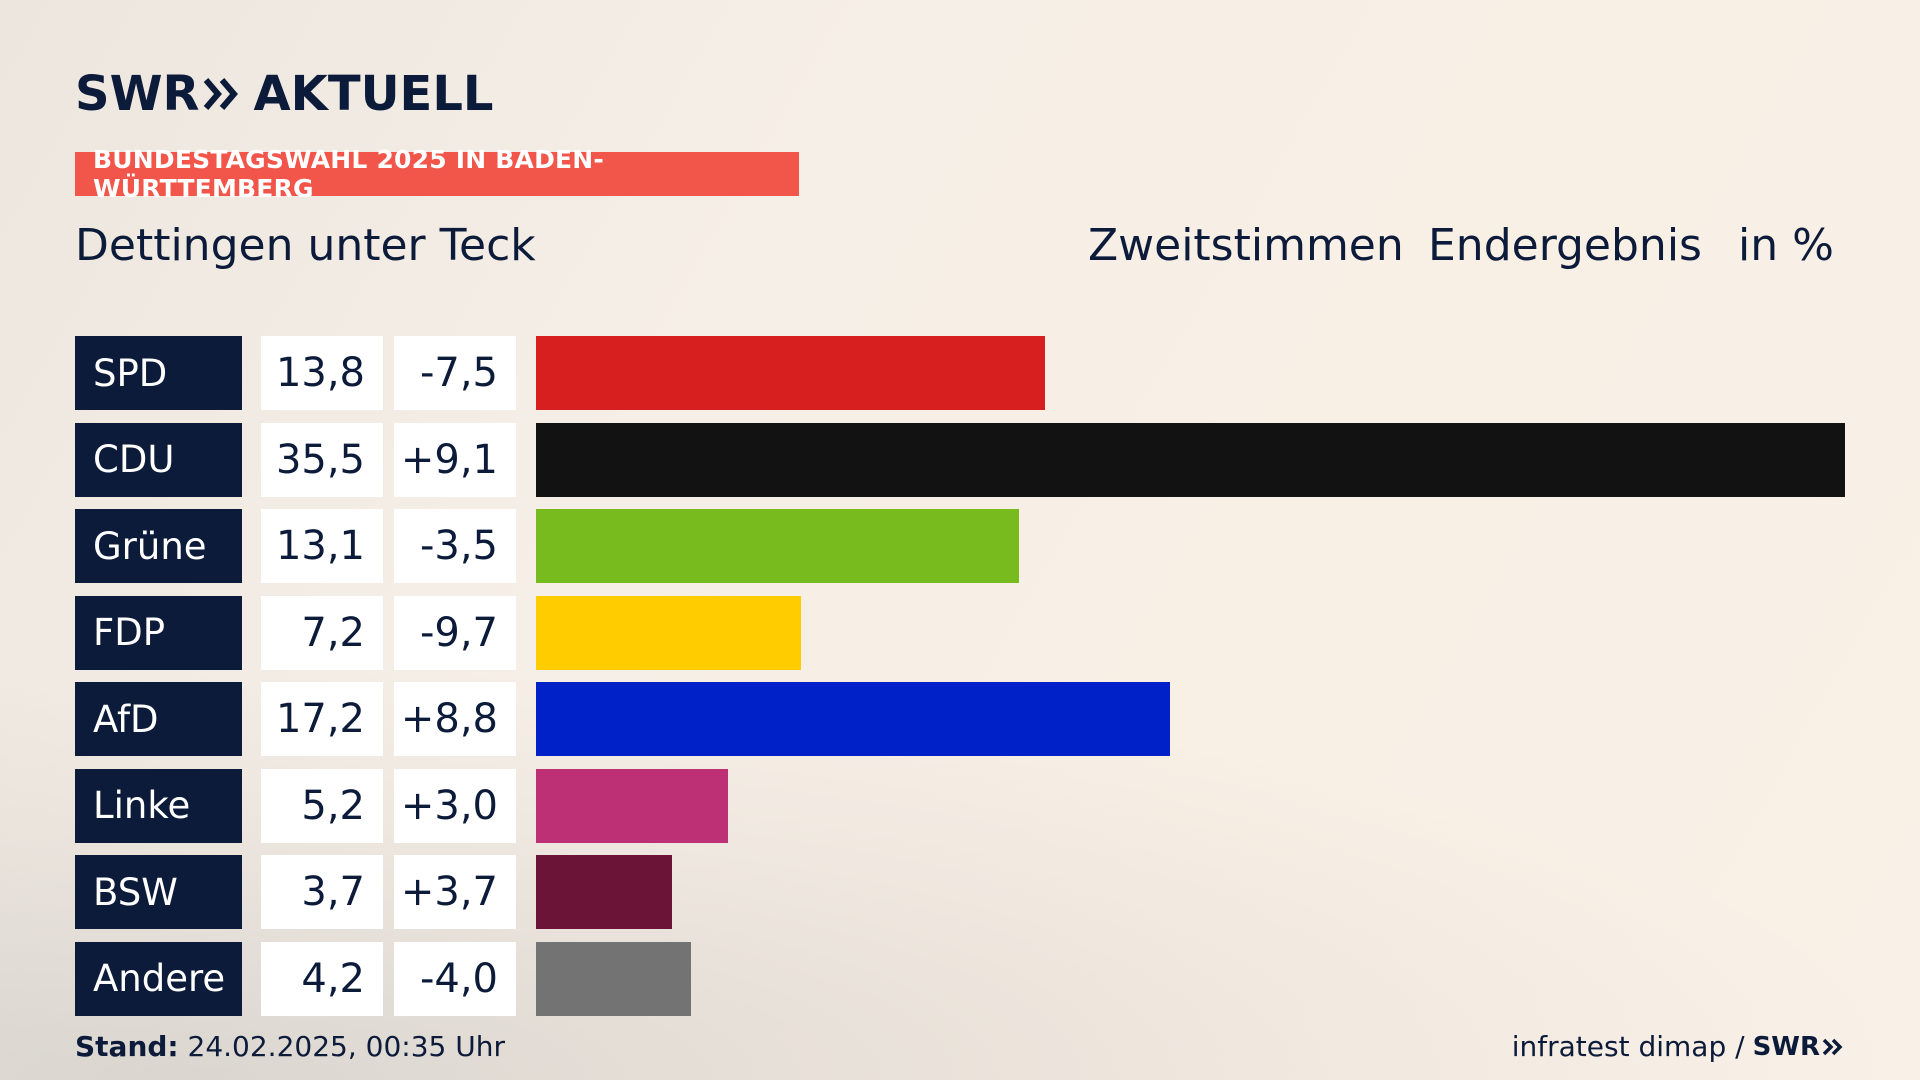 The width and height of the screenshot is (1920, 1080). I want to click on source-swr-logo: SWR, so click(1786, 1046).